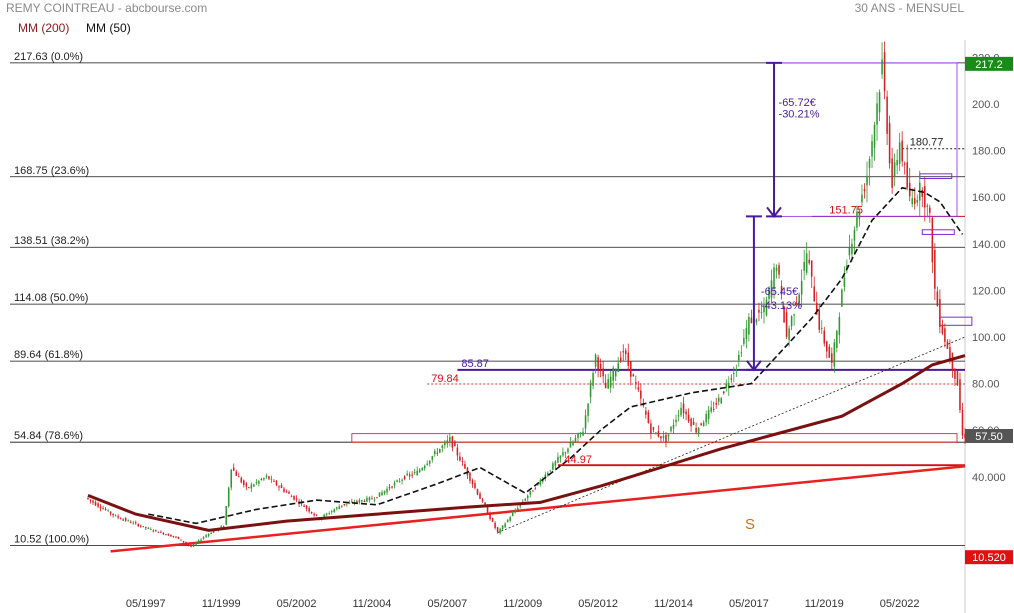 This screenshot has width=1014, height=613. Describe the element at coordinates (447, 604) in the screenshot. I see `x-tick-label: 05/2007` at that location.